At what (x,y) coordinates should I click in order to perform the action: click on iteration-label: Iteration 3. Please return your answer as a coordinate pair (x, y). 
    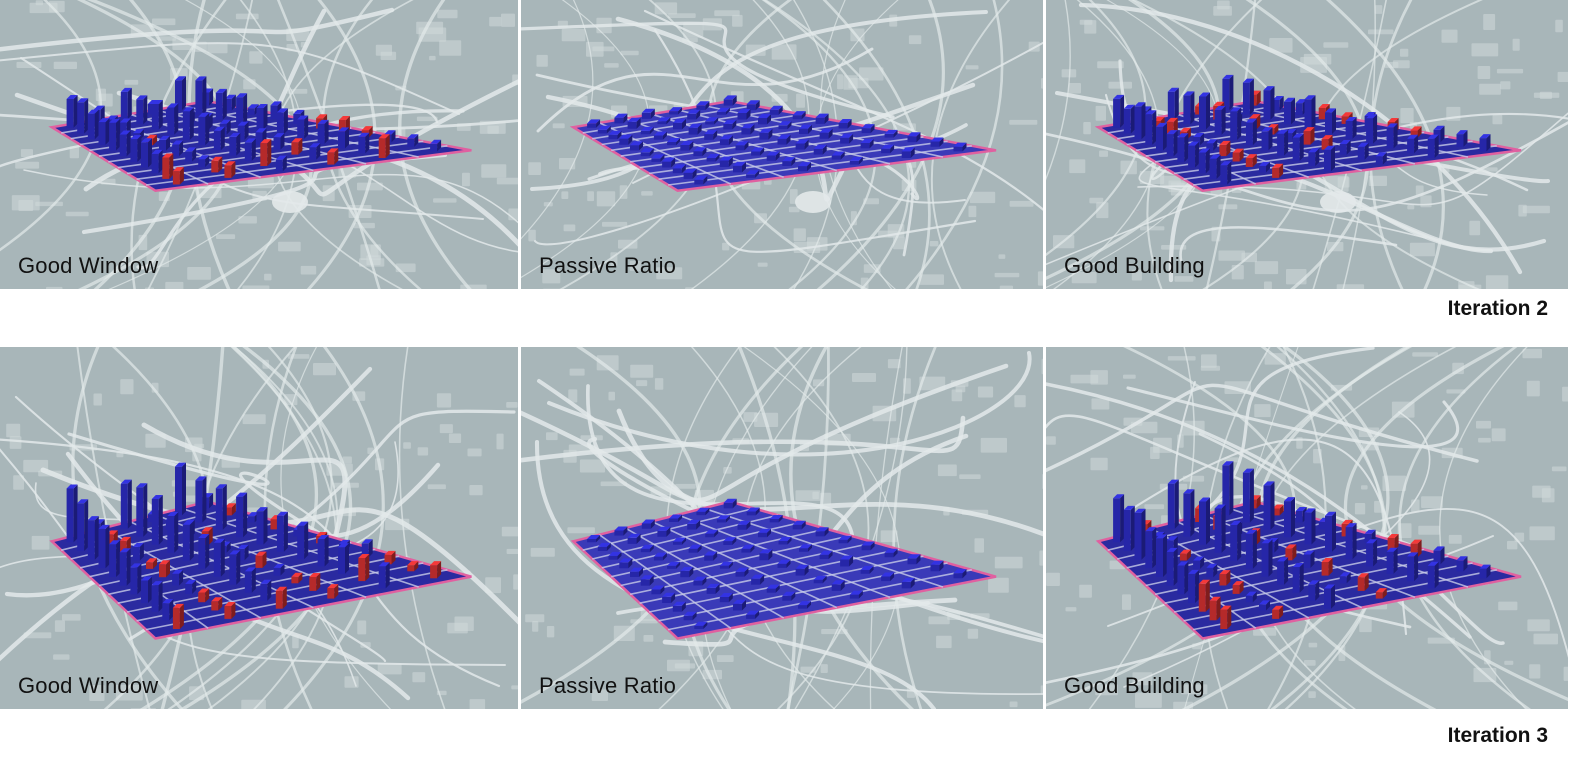
    Looking at the image, I should click on (1497, 735).